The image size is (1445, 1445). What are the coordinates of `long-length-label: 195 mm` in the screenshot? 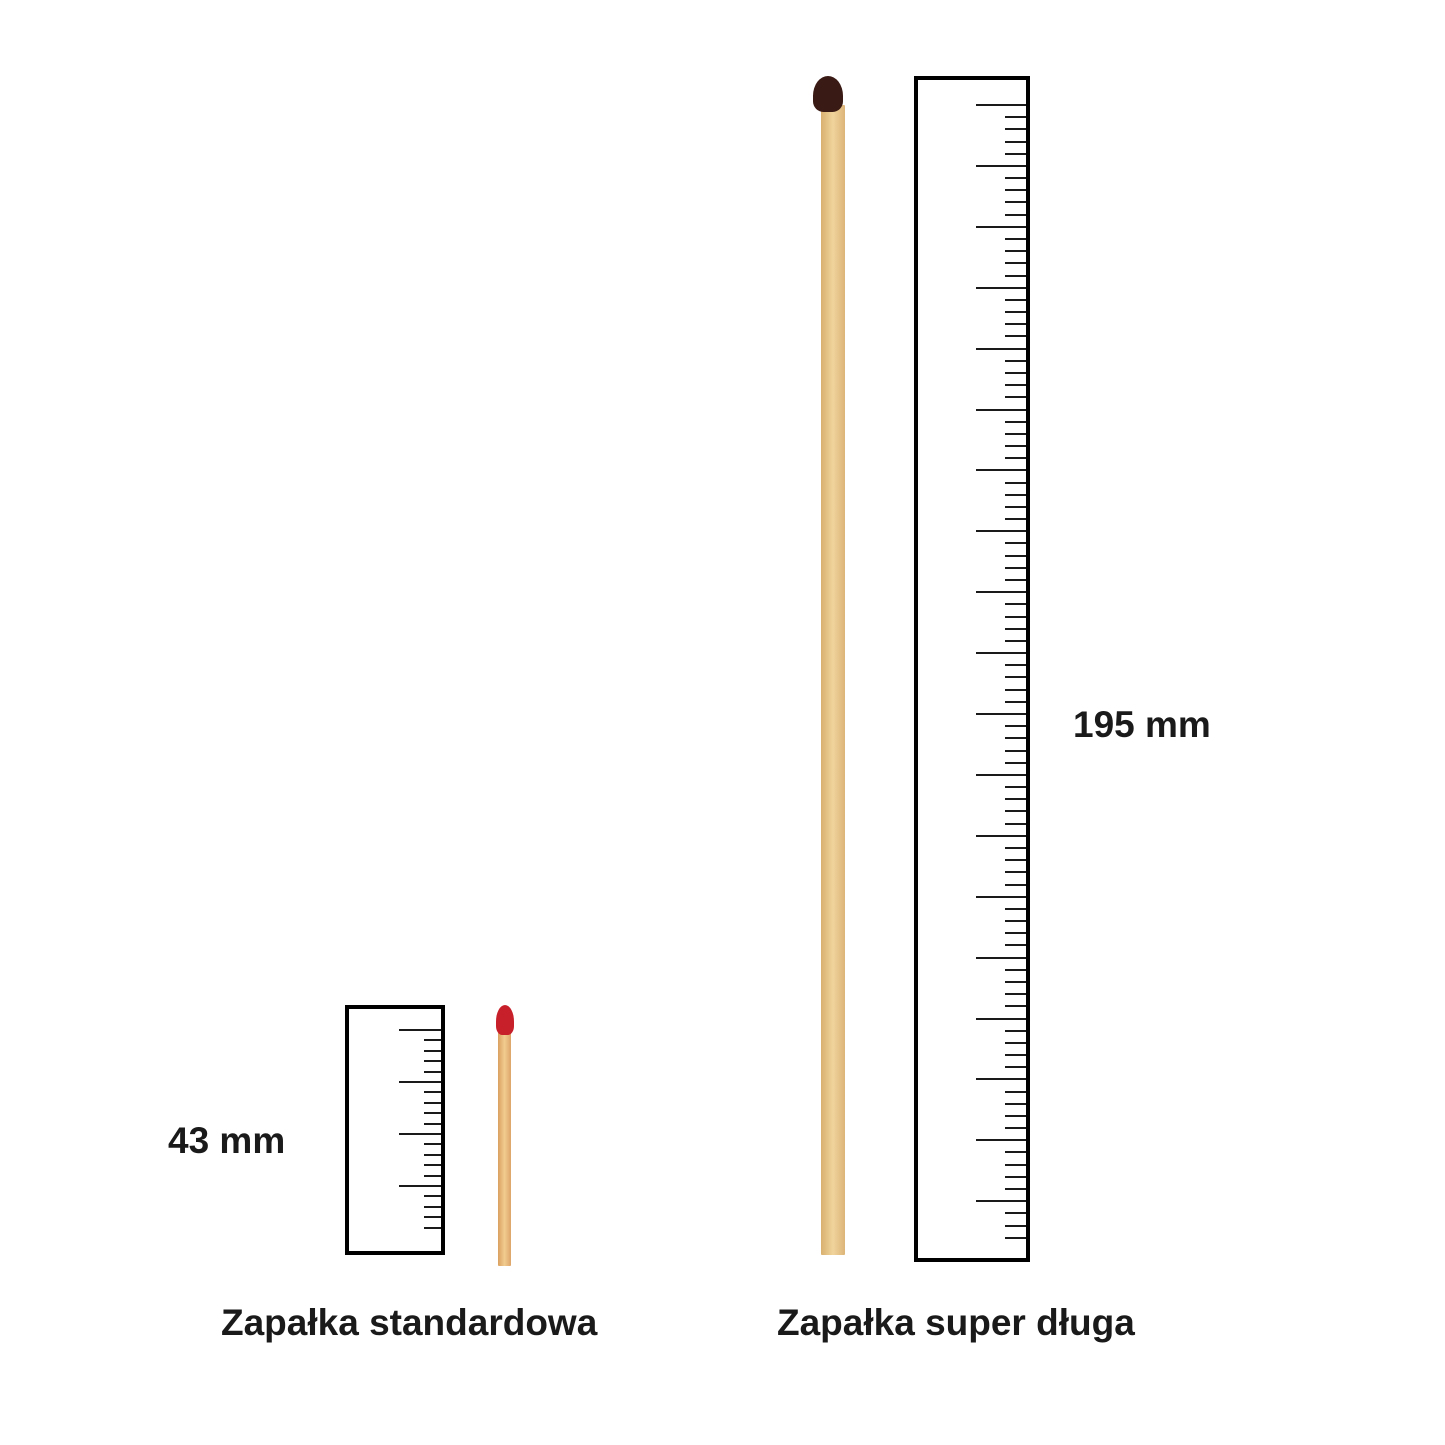 It's located at (1142, 724).